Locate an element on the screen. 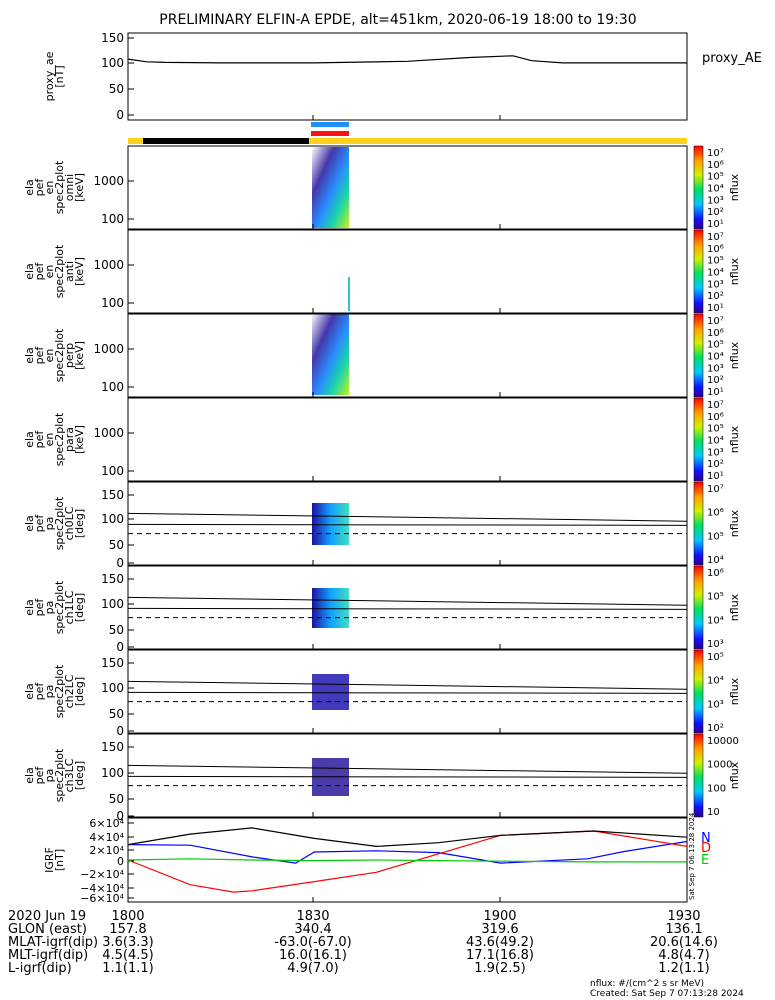 This screenshot has width=775, height=1000. y-axis-label-line: [nT] is located at coordinates (59, 860).